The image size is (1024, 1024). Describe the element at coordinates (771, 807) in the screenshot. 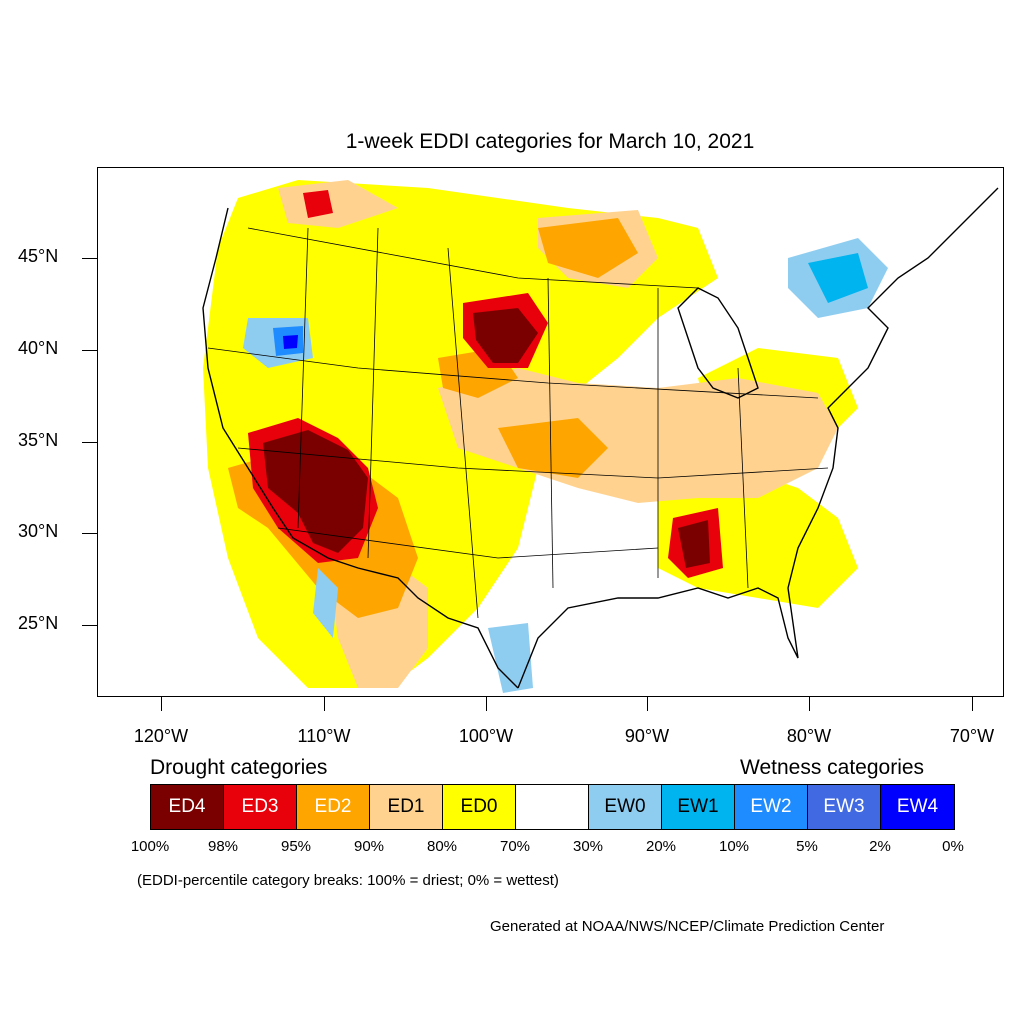

I see `category-box-ew2: EW2` at that location.